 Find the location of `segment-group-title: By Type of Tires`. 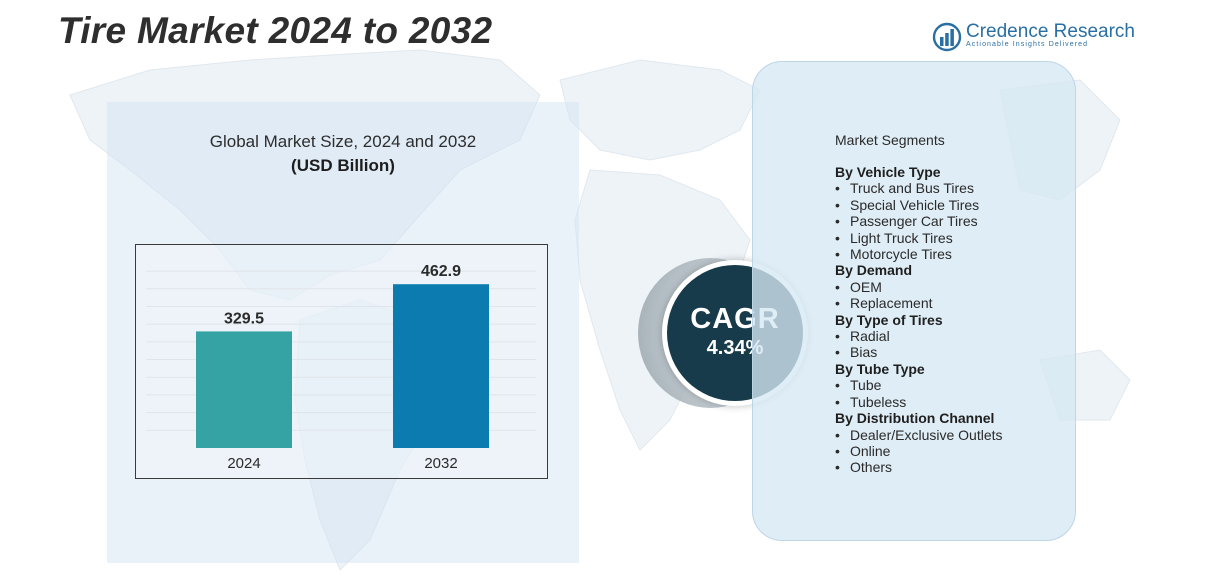

segment-group-title: By Type of Tires is located at coordinates (889, 319).